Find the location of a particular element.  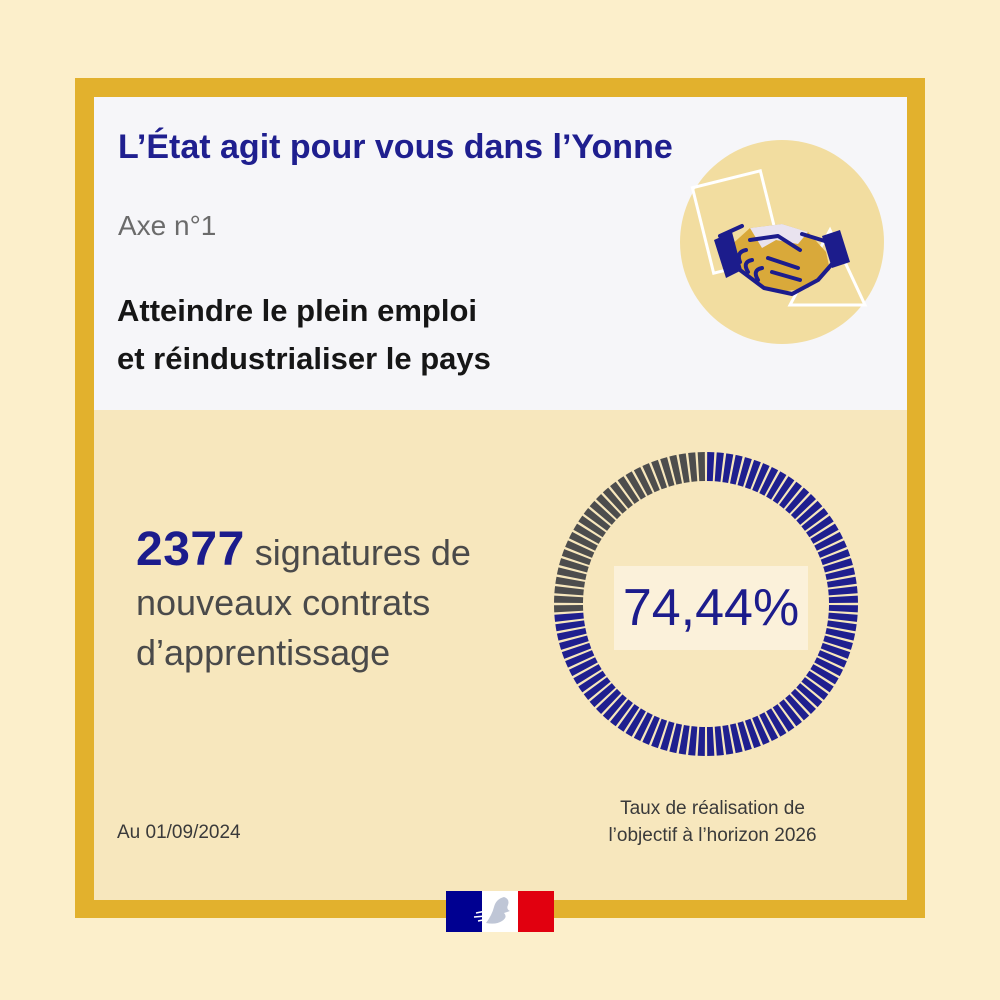

date-label: Au 01/09/2024 is located at coordinates (179, 832).